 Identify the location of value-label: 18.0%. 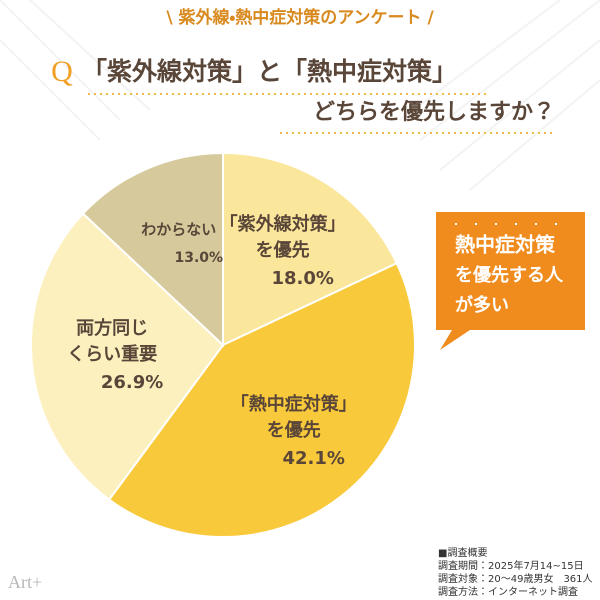
(302, 278).